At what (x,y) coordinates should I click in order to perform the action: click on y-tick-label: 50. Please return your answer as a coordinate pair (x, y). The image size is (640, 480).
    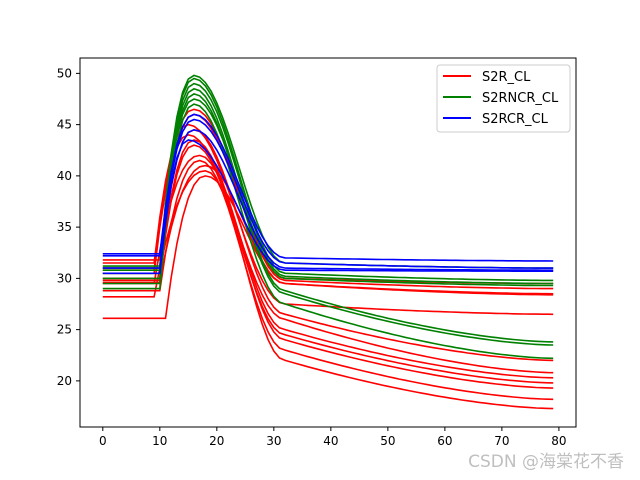
    Looking at the image, I should click on (64, 73).